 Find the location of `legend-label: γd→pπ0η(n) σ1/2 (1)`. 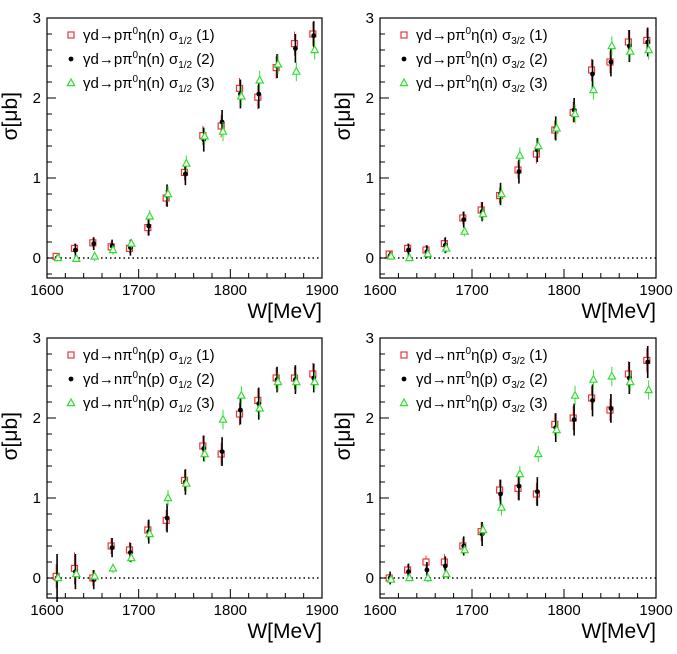

legend-label: γd→pπ0η(n) σ1/2 (1) is located at coordinates (149, 36).